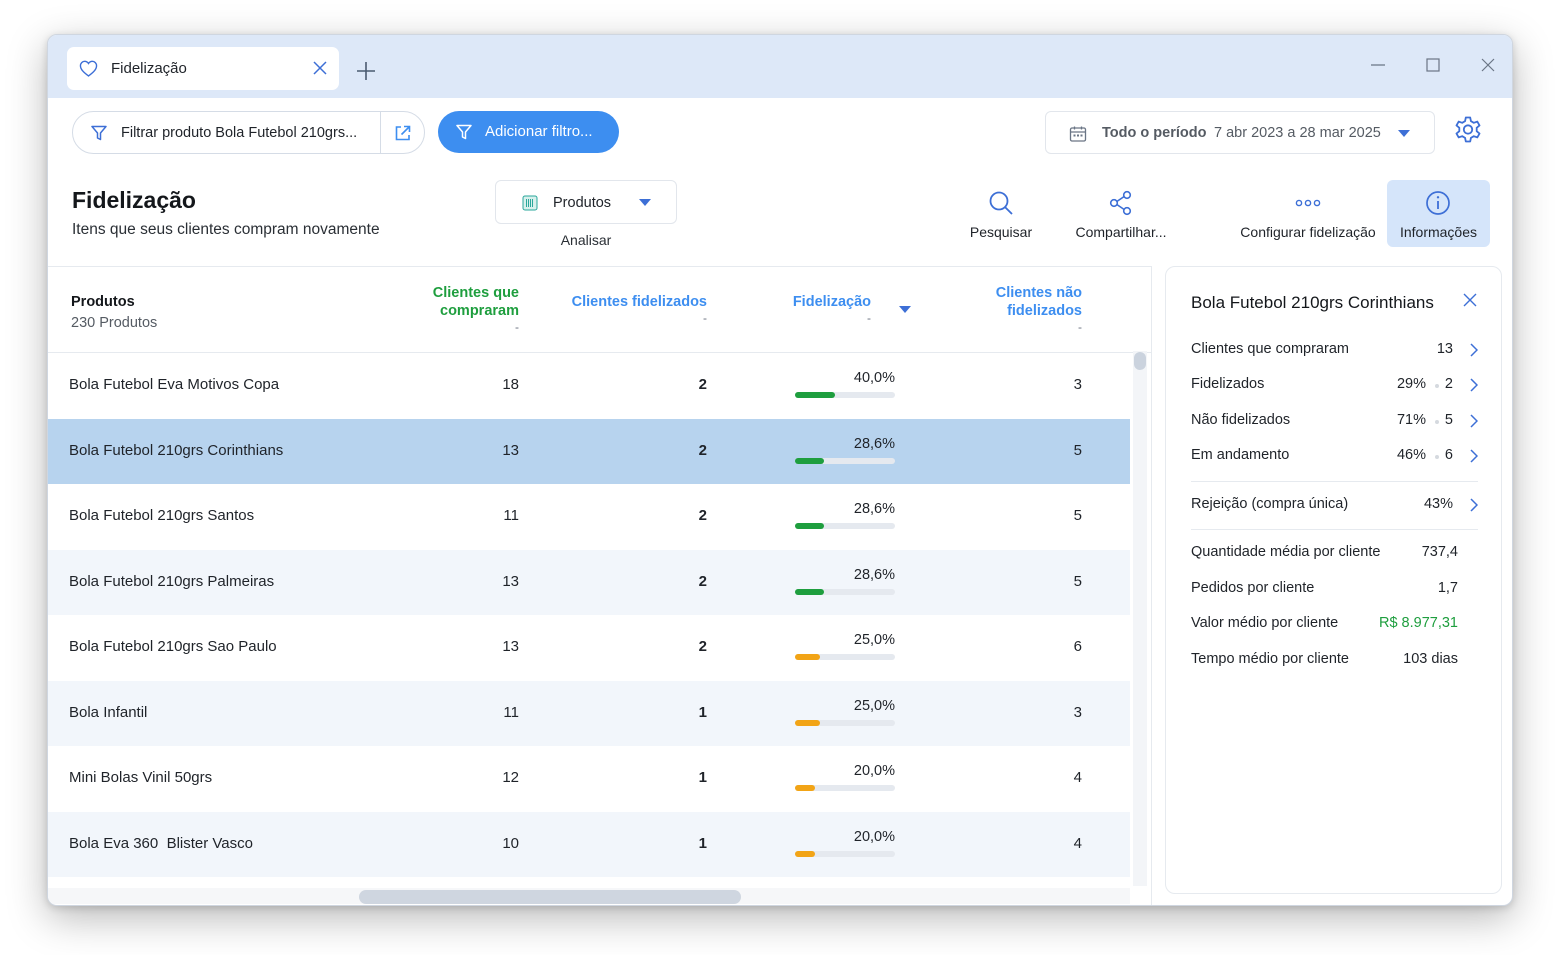  Describe the element at coordinates (114, 323) in the screenshot. I see `products-count: 230 Produtos` at that location.